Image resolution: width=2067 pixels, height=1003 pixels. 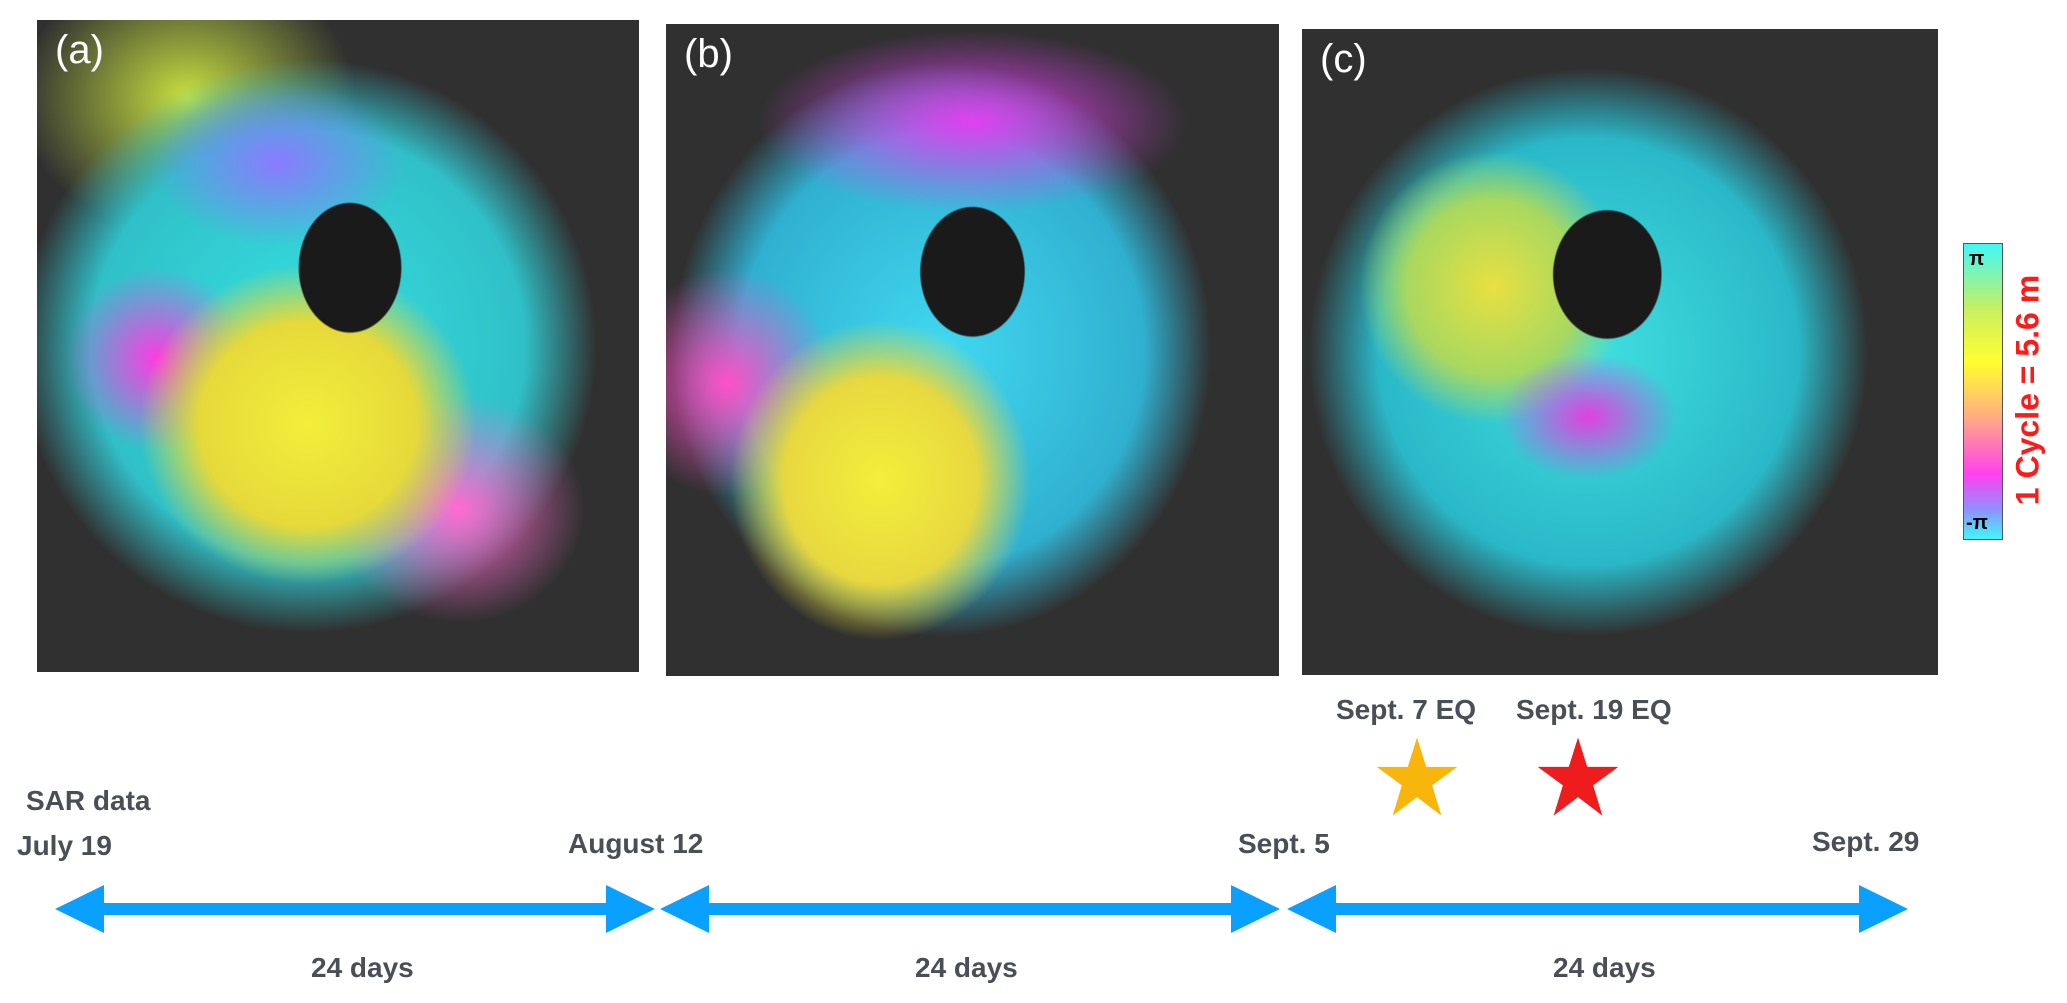 What do you see at coordinates (88, 800) in the screenshot?
I see `timeline-heading: SAR data` at bounding box center [88, 800].